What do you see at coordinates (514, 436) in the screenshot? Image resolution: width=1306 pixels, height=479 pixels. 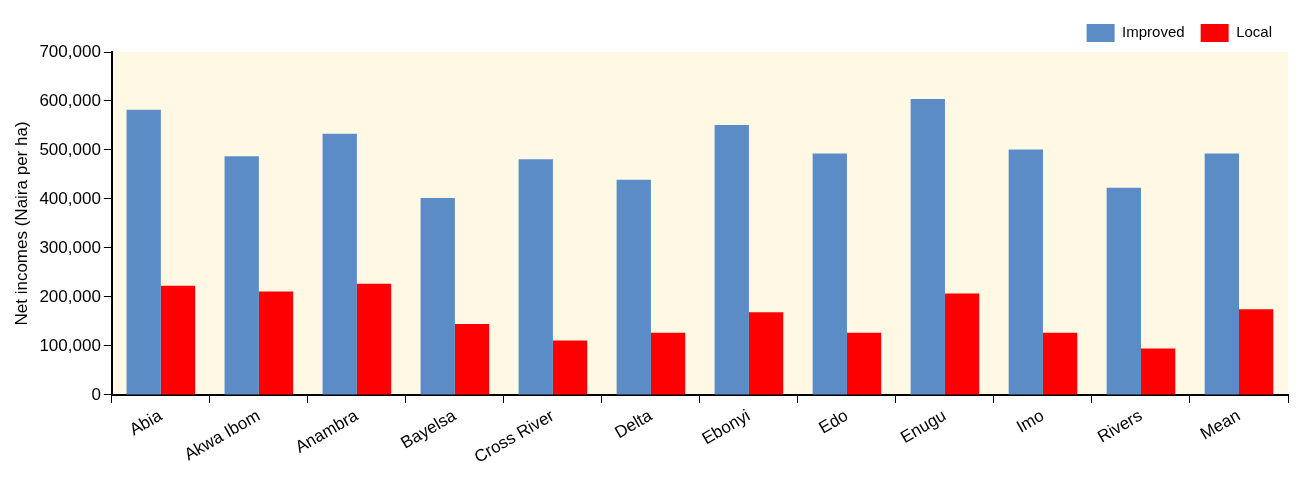 I see `x-tick-label: Cross River` at bounding box center [514, 436].